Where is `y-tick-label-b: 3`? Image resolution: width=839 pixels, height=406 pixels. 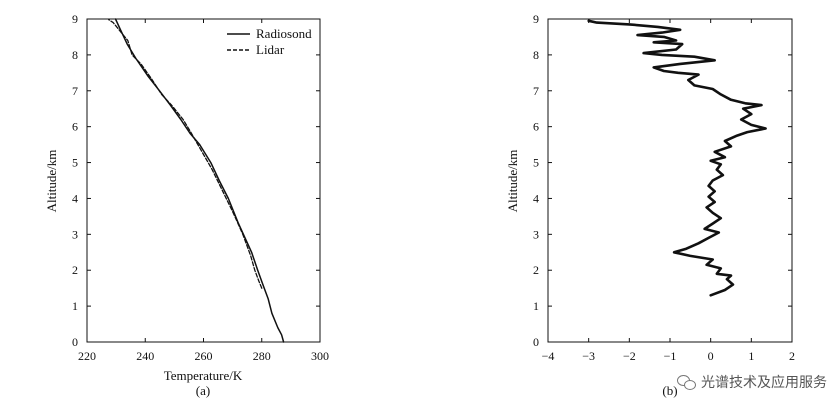
y-tick-label-b: 3 is located at coordinates (536, 234).